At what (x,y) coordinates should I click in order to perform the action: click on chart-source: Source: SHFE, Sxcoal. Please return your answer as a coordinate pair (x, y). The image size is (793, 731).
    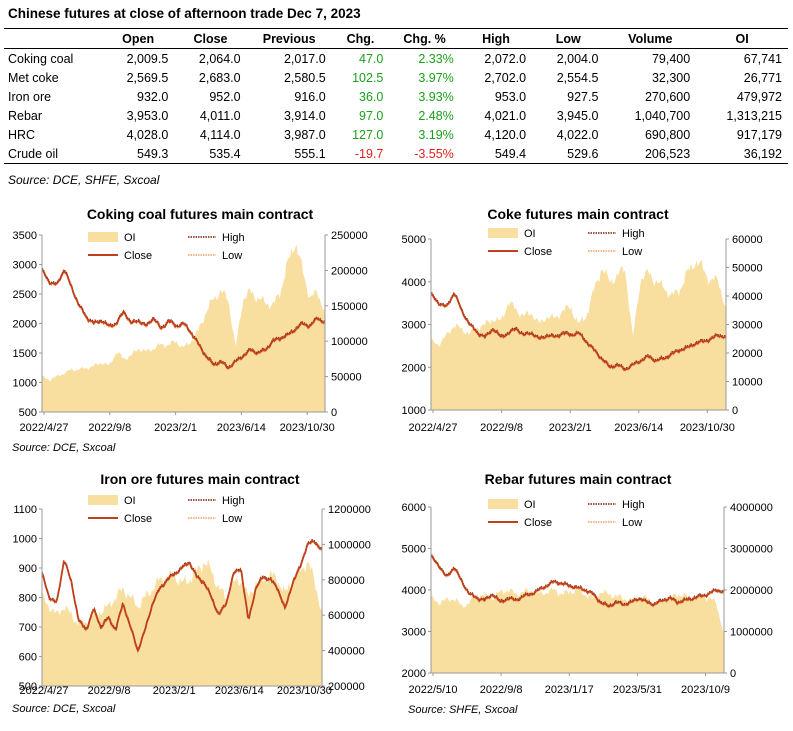
    Looking at the image, I should click on (463, 710).